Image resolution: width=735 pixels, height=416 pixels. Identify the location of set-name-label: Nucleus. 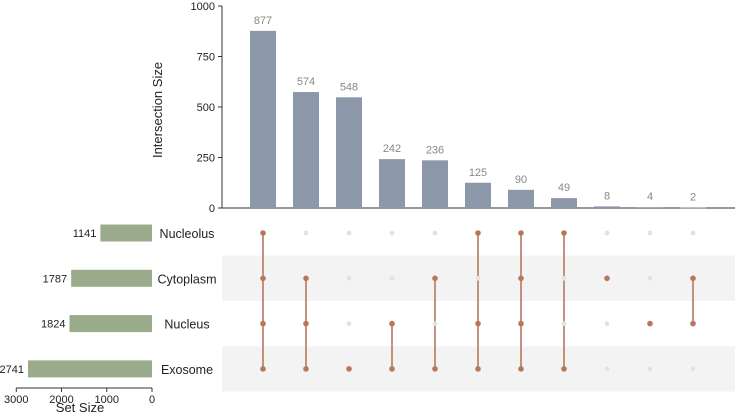
(186, 325).